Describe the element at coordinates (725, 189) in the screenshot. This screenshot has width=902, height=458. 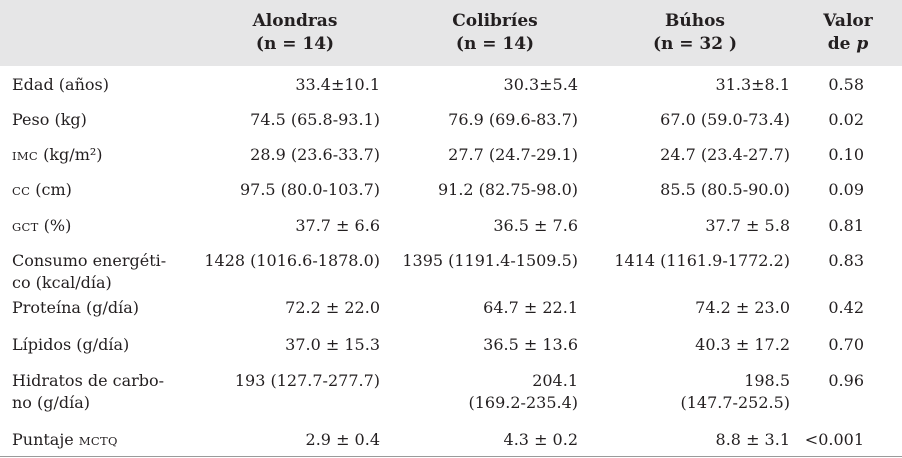
I see `cell-buhos: 85.5 (80.5-90.0)` at that location.